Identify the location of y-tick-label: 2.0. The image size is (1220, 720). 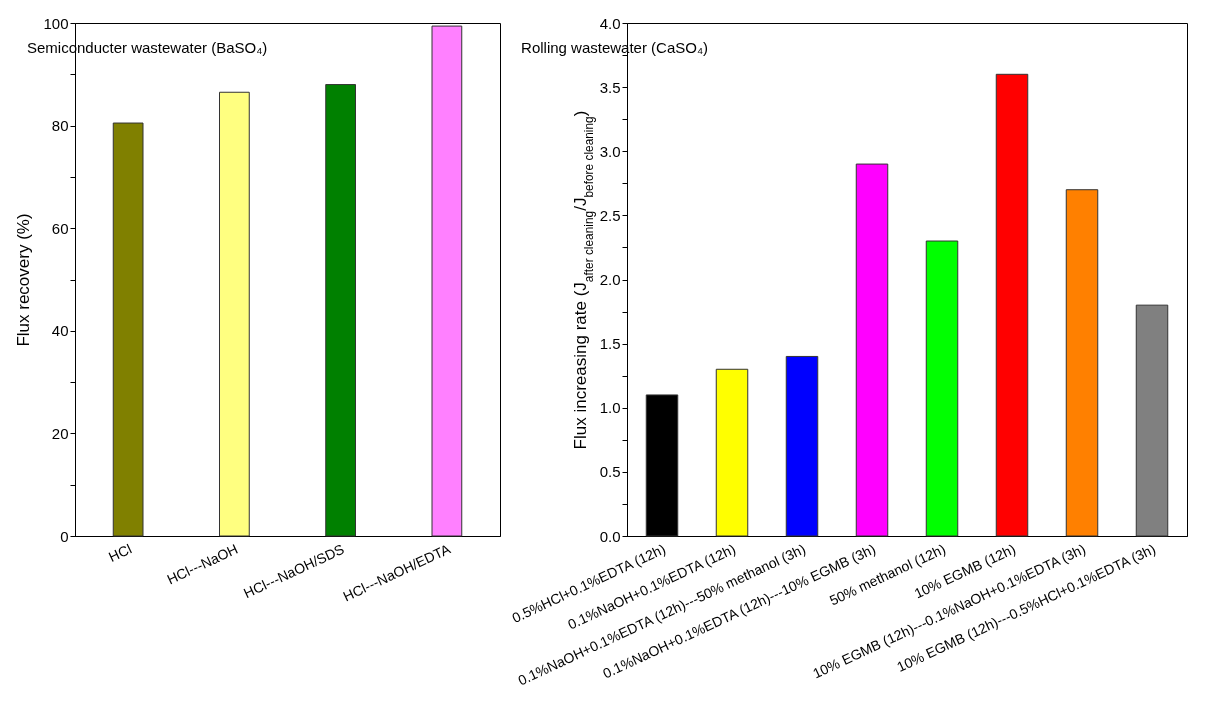
(610, 279).